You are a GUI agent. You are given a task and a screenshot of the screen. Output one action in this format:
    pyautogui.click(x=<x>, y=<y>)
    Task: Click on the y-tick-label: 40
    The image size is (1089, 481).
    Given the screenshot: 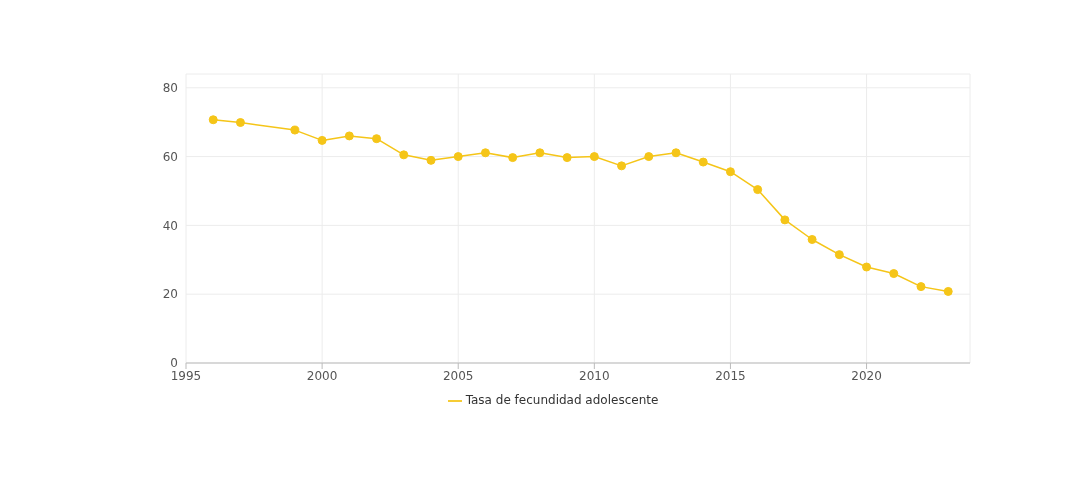 What is the action you would take?
    pyautogui.click(x=170, y=225)
    